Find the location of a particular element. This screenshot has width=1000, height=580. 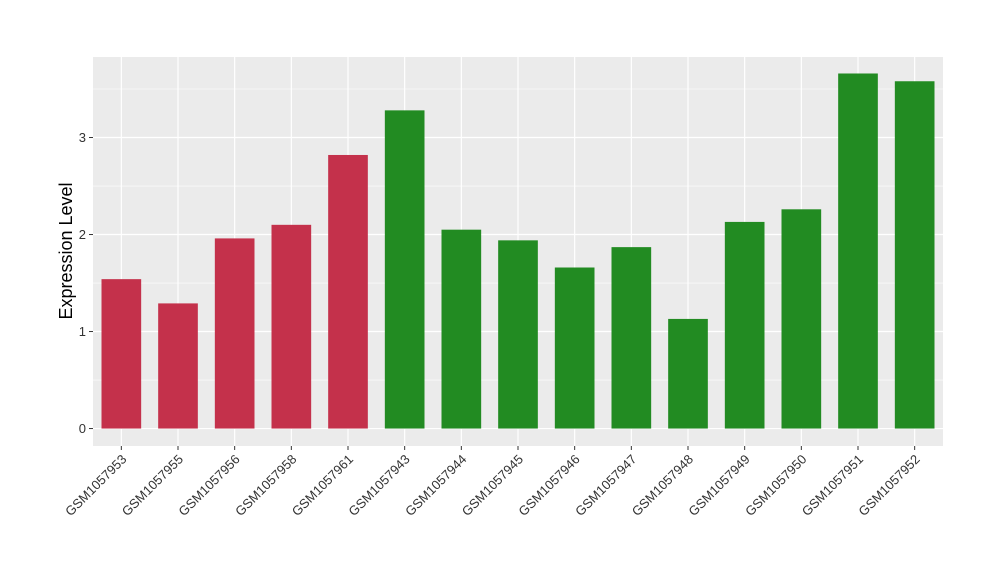

bar-GSM1057952 is located at coordinates (914, 255).